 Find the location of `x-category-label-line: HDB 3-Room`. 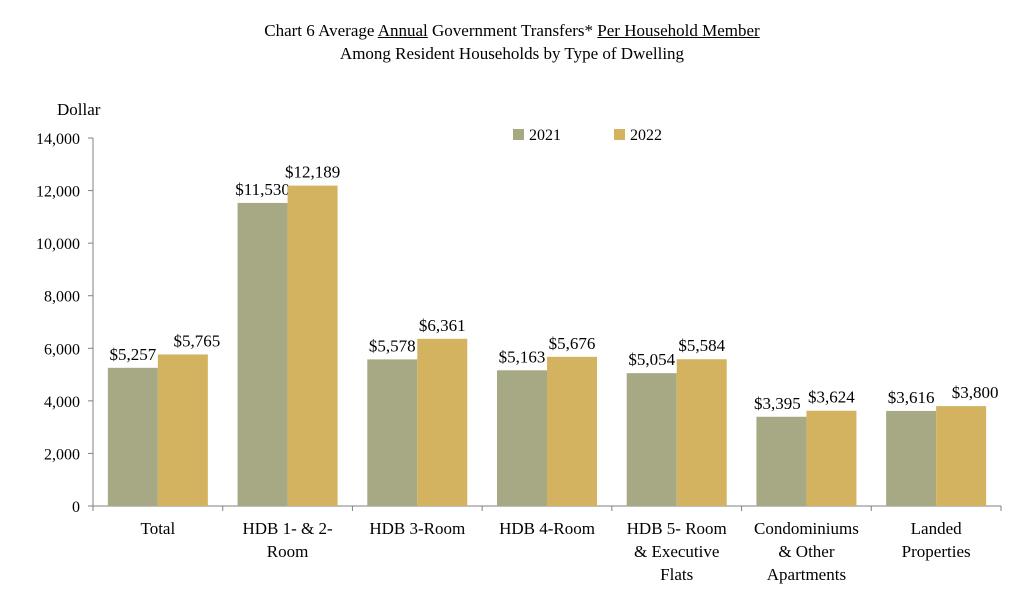

x-category-label-line: HDB 3-Room is located at coordinates (417, 528).